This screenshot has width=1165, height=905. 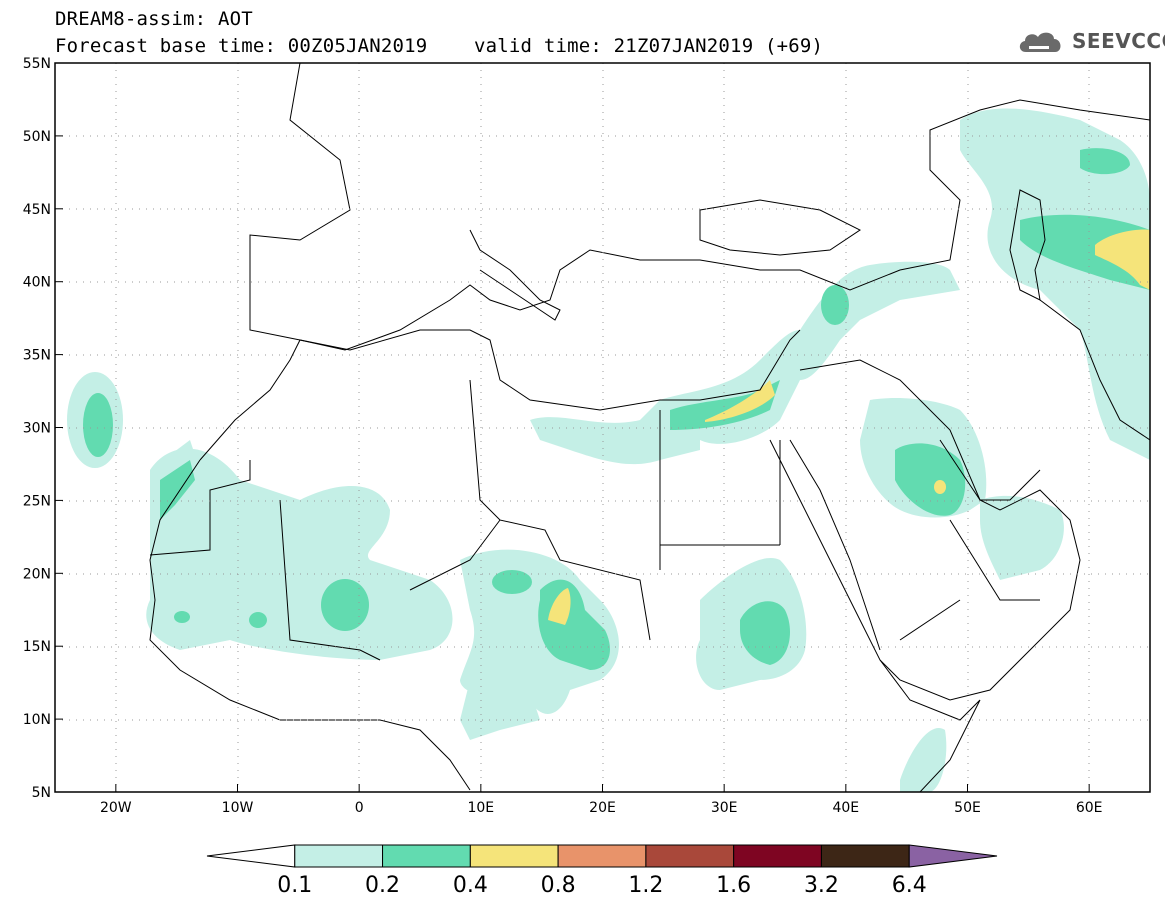 I want to click on lon-tick-label: 30E, so click(x=724, y=808).